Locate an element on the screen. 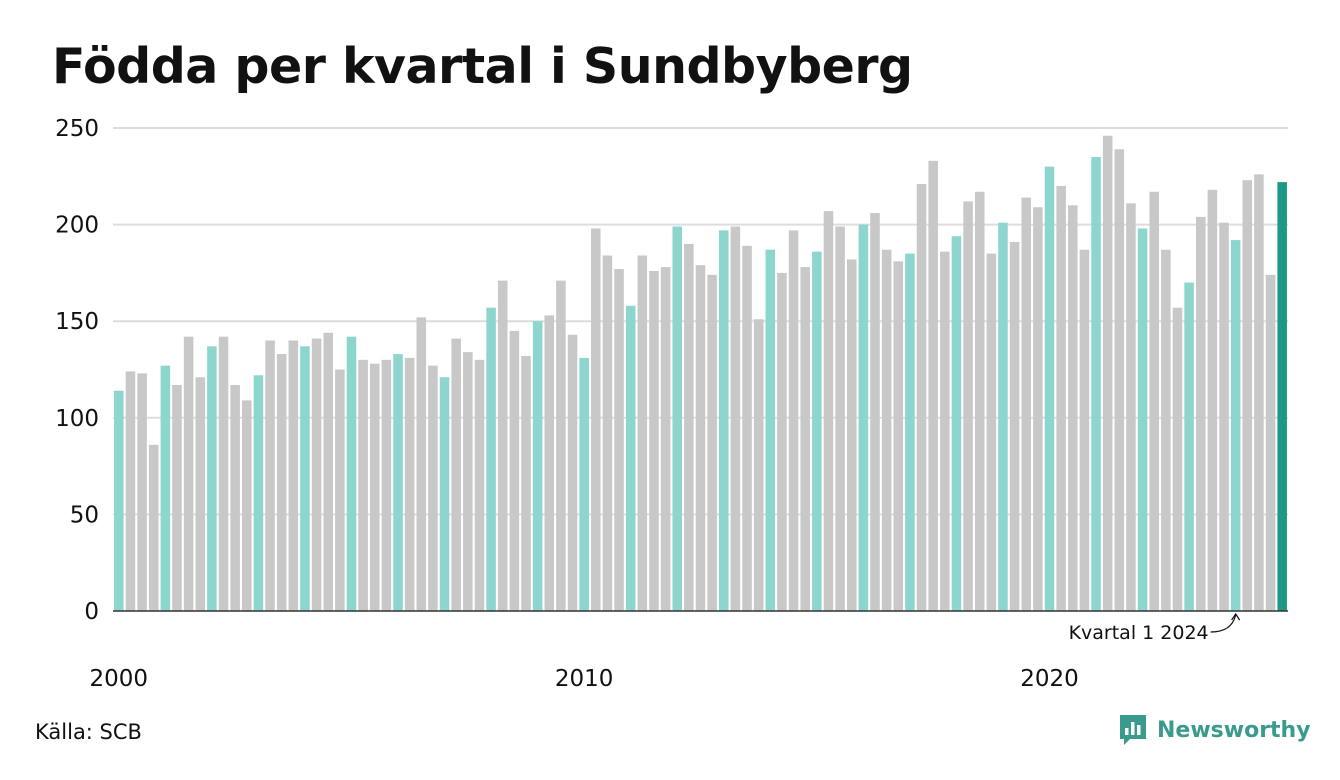 The width and height of the screenshot is (1340, 780). x-tick-label: 2020 is located at coordinates (1049, 679).